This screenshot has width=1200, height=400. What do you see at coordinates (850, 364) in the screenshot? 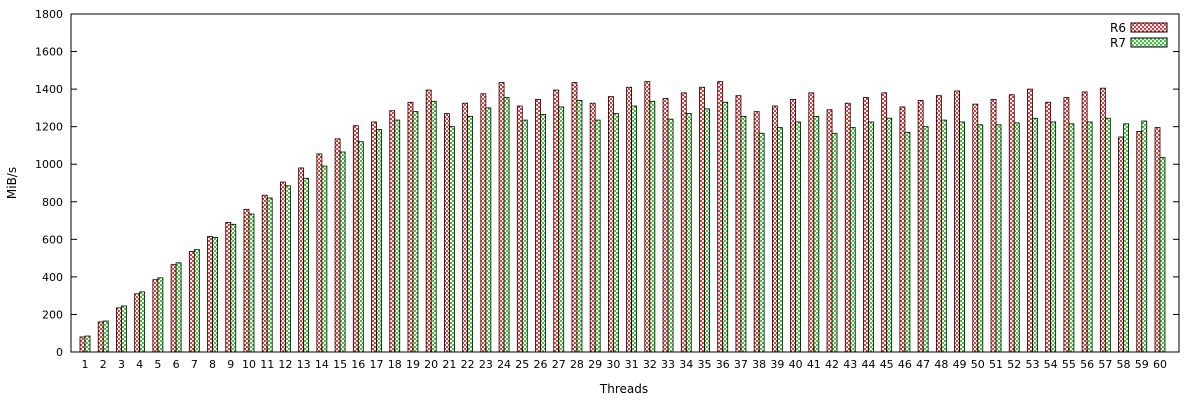
I see `x-tick-label: 43` at bounding box center [850, 364].